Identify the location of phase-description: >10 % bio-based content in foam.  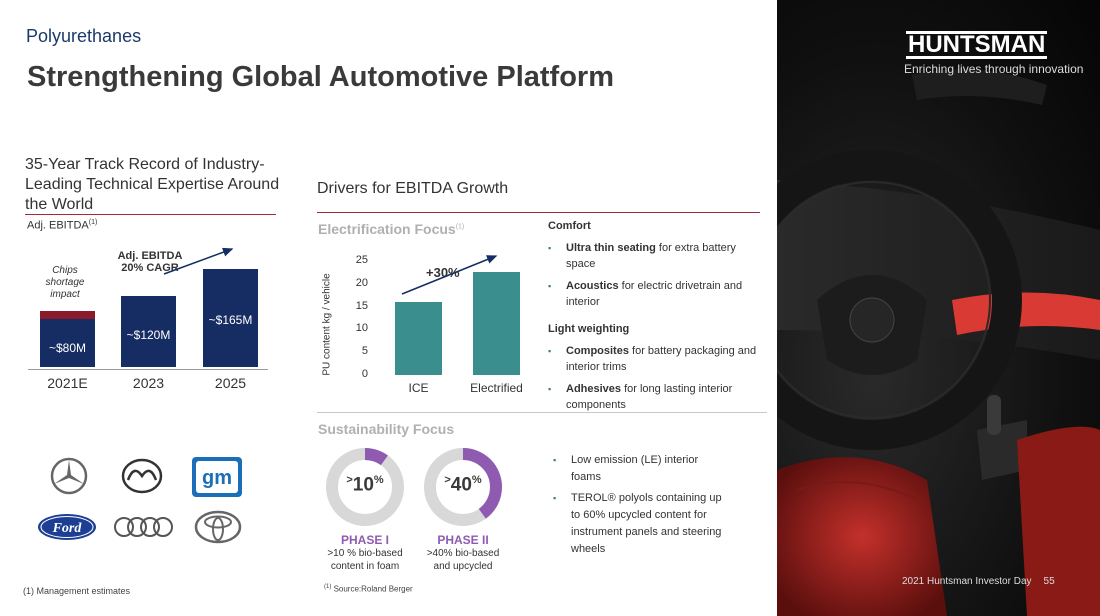
(365, 560).